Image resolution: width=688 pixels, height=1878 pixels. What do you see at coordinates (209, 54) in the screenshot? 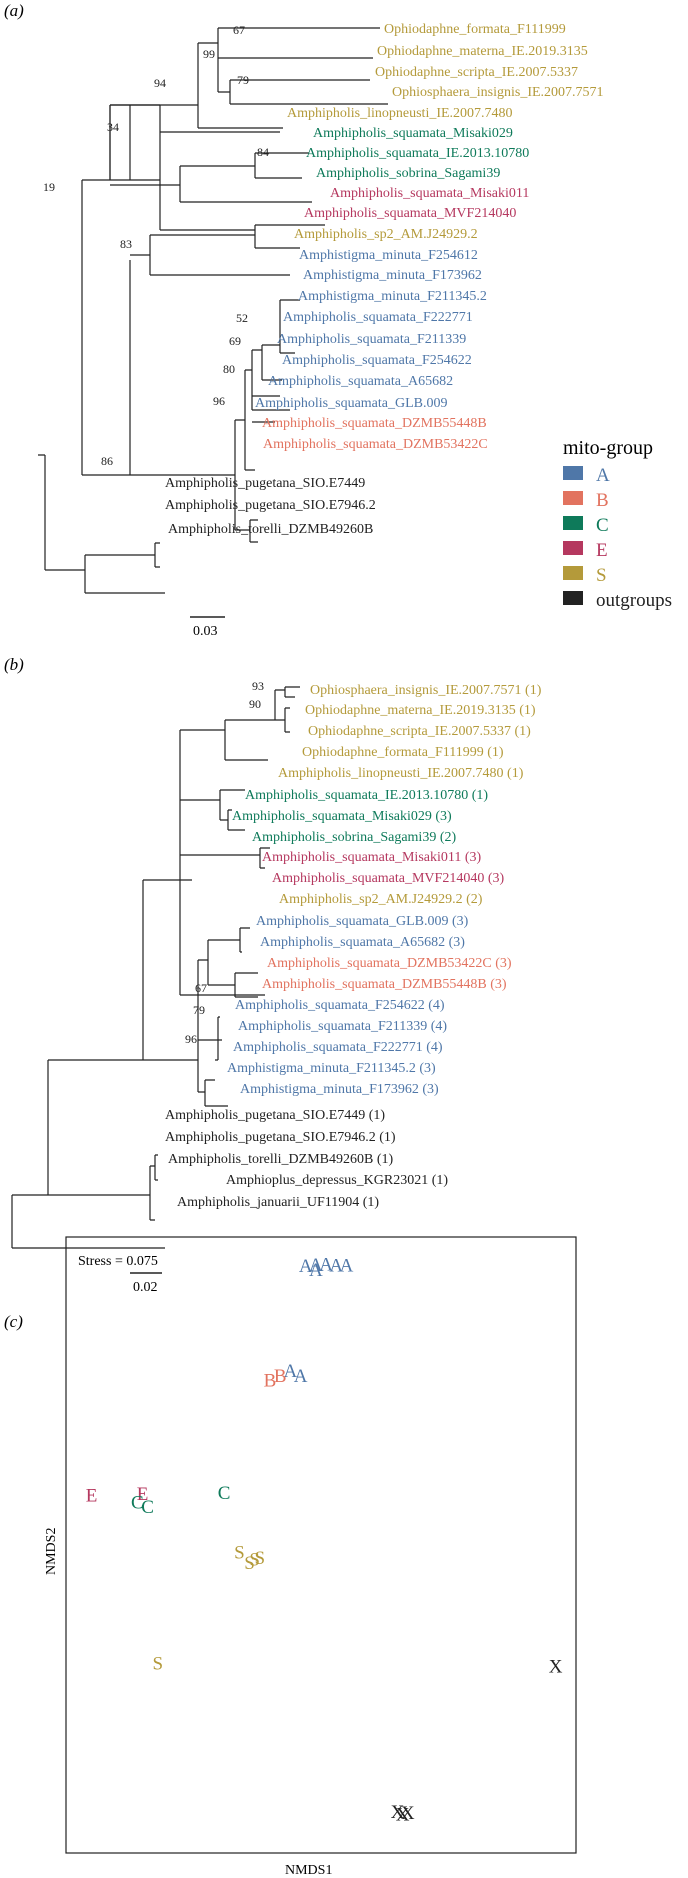
I see `support-value-a: 99` at bounding box center [209, 54].